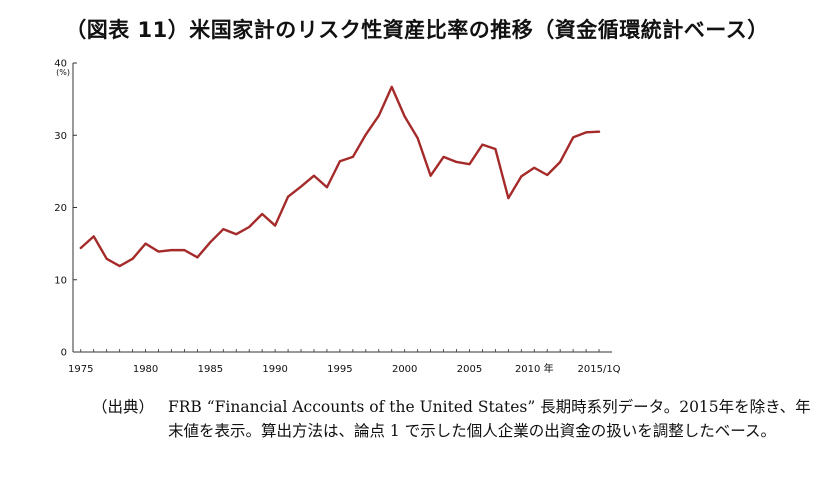  Describe the element at coordinates (210, 369) in the screenshot. I see `x-tick-label: 1985` at that location.